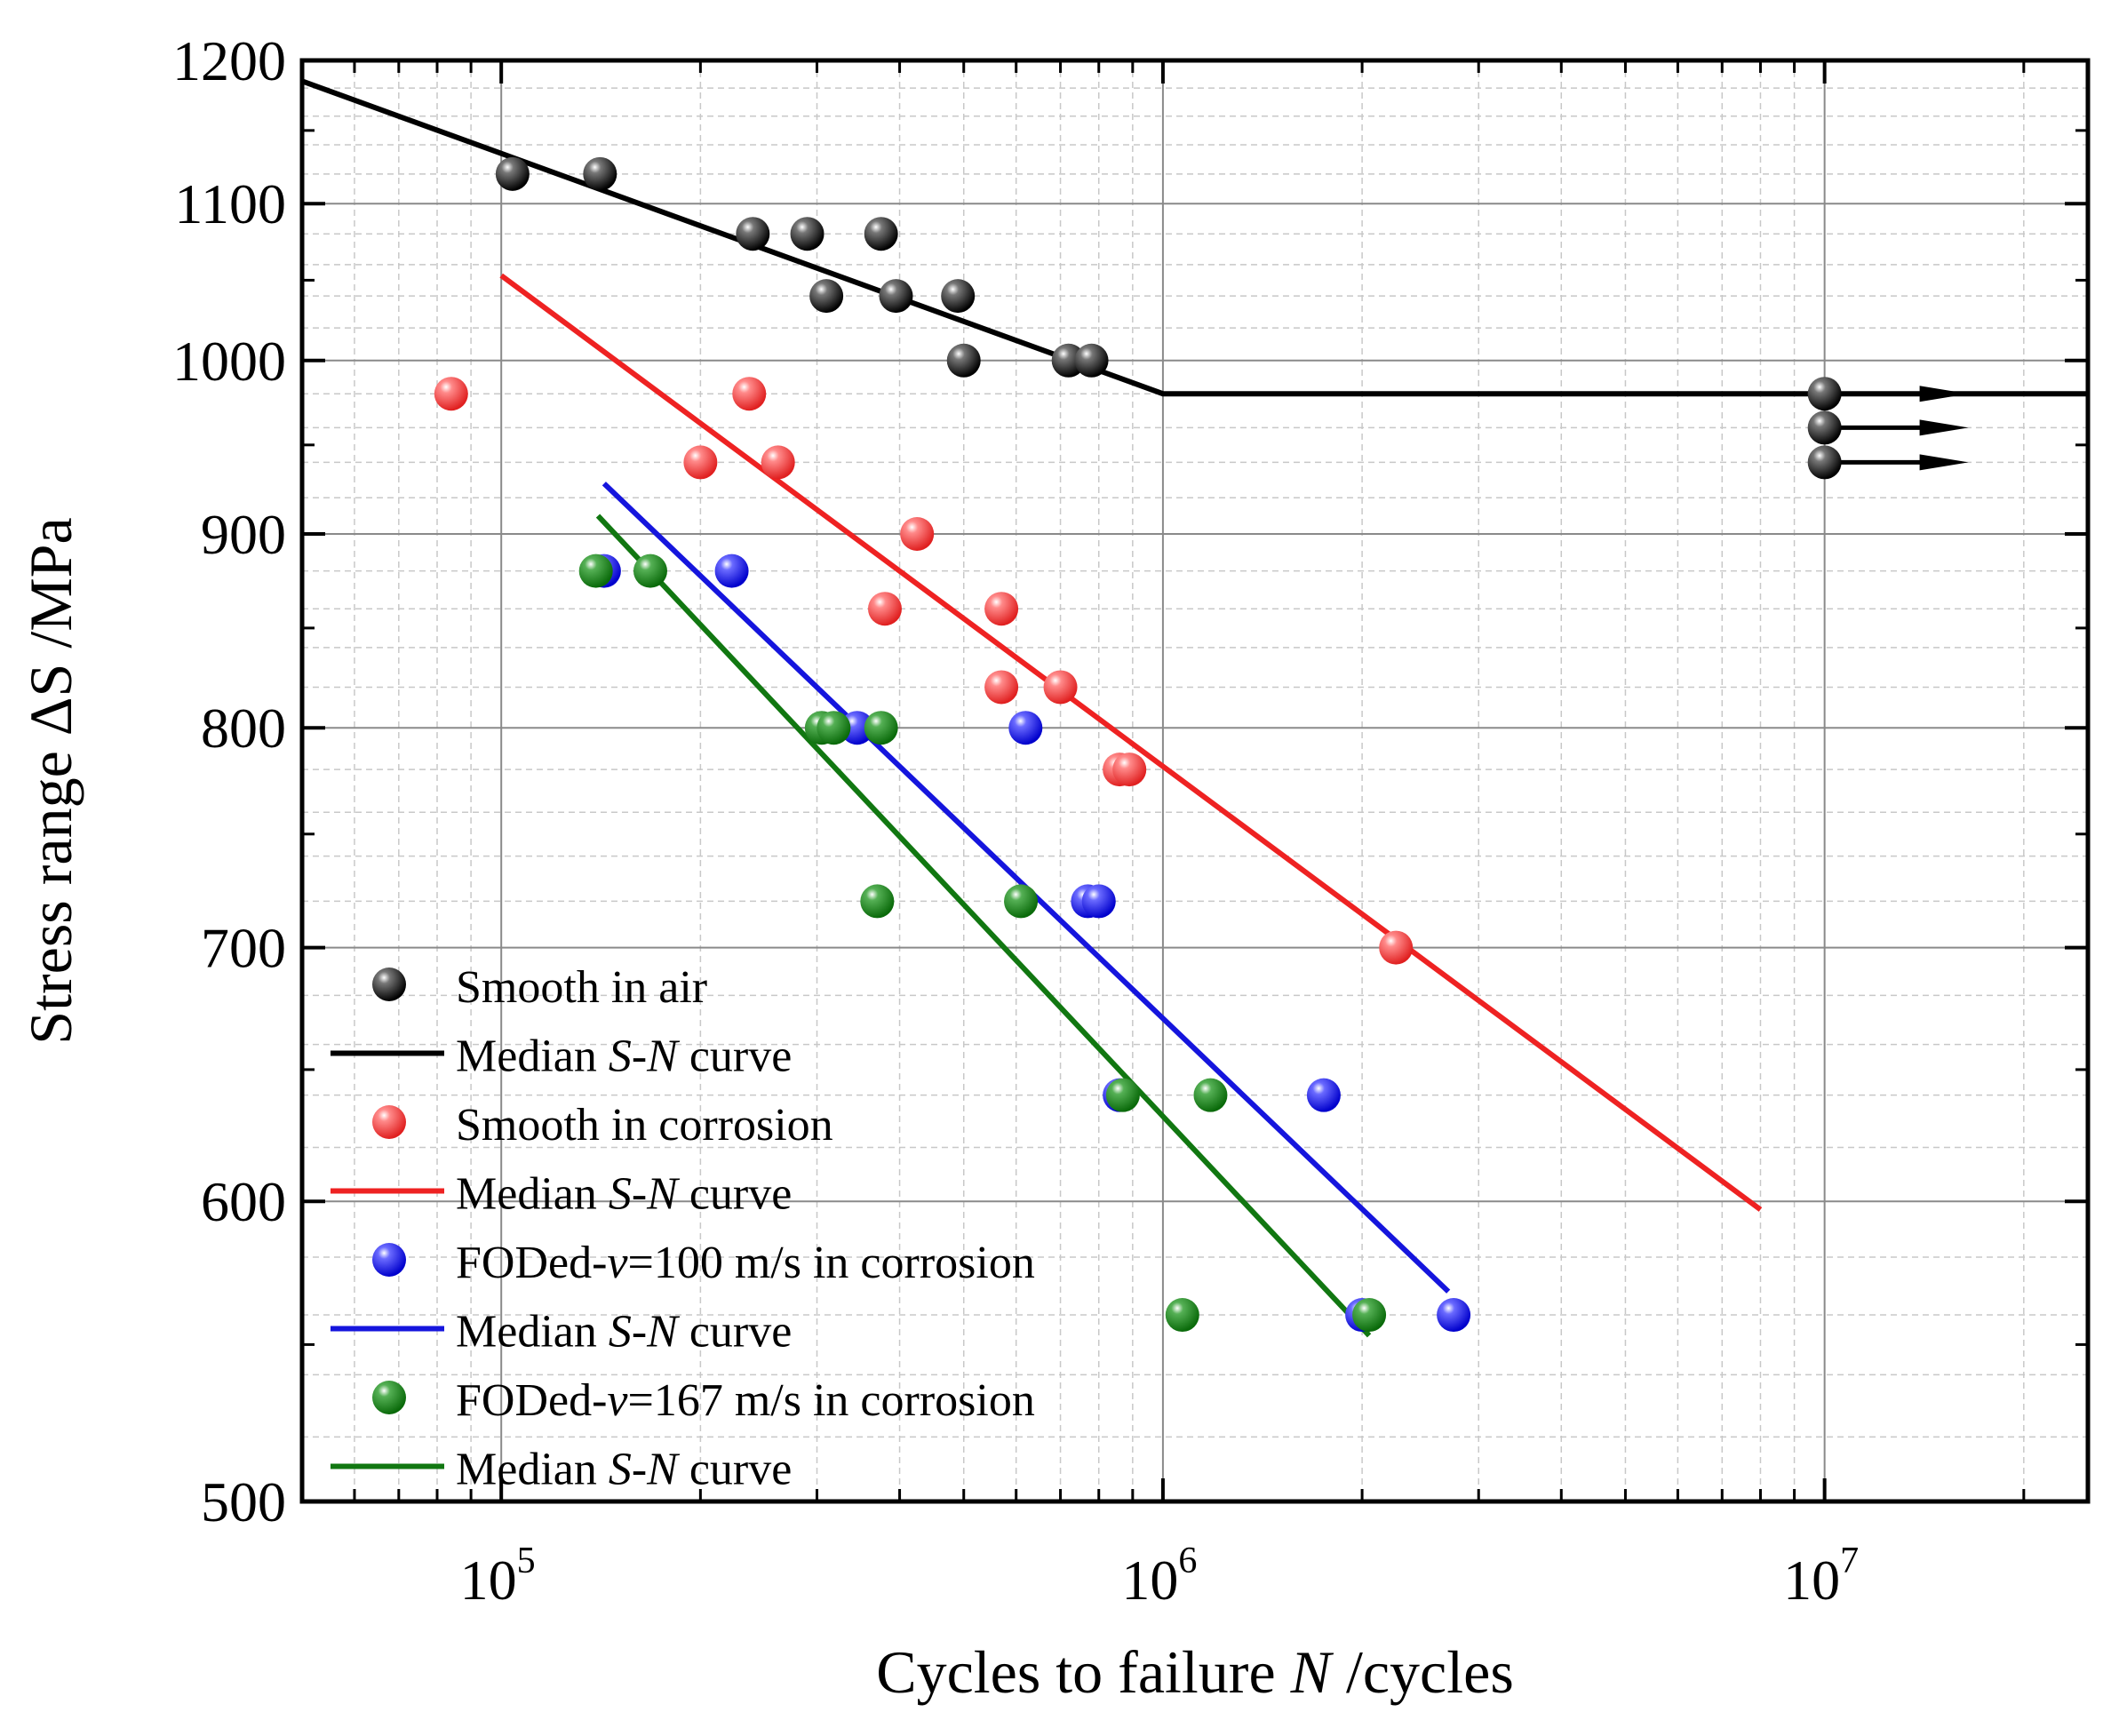  I want to click on x-tick-label: 10⁶, so click(1159, 1576).